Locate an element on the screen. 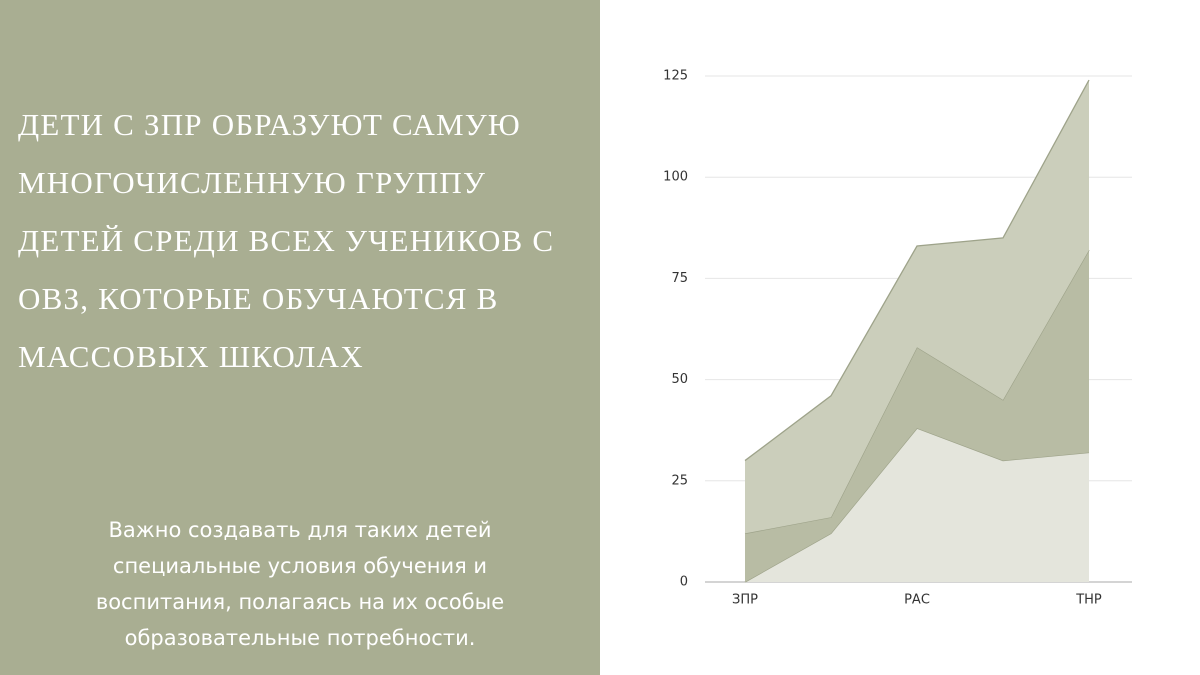  y-tick-label: 125 is located at coordinates (675, 76).